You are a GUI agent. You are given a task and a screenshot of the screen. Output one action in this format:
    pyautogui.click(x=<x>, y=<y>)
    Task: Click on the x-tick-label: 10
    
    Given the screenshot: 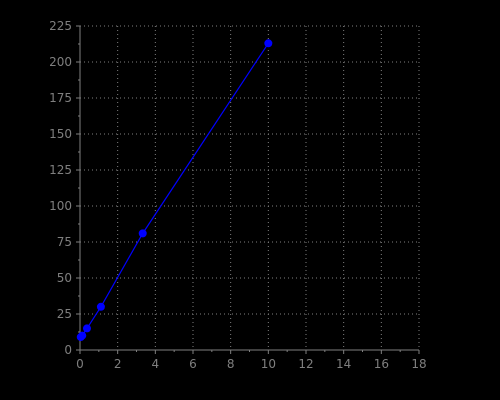 What is the action you would take?
    pyautogui.click(x=268, y=364)
    